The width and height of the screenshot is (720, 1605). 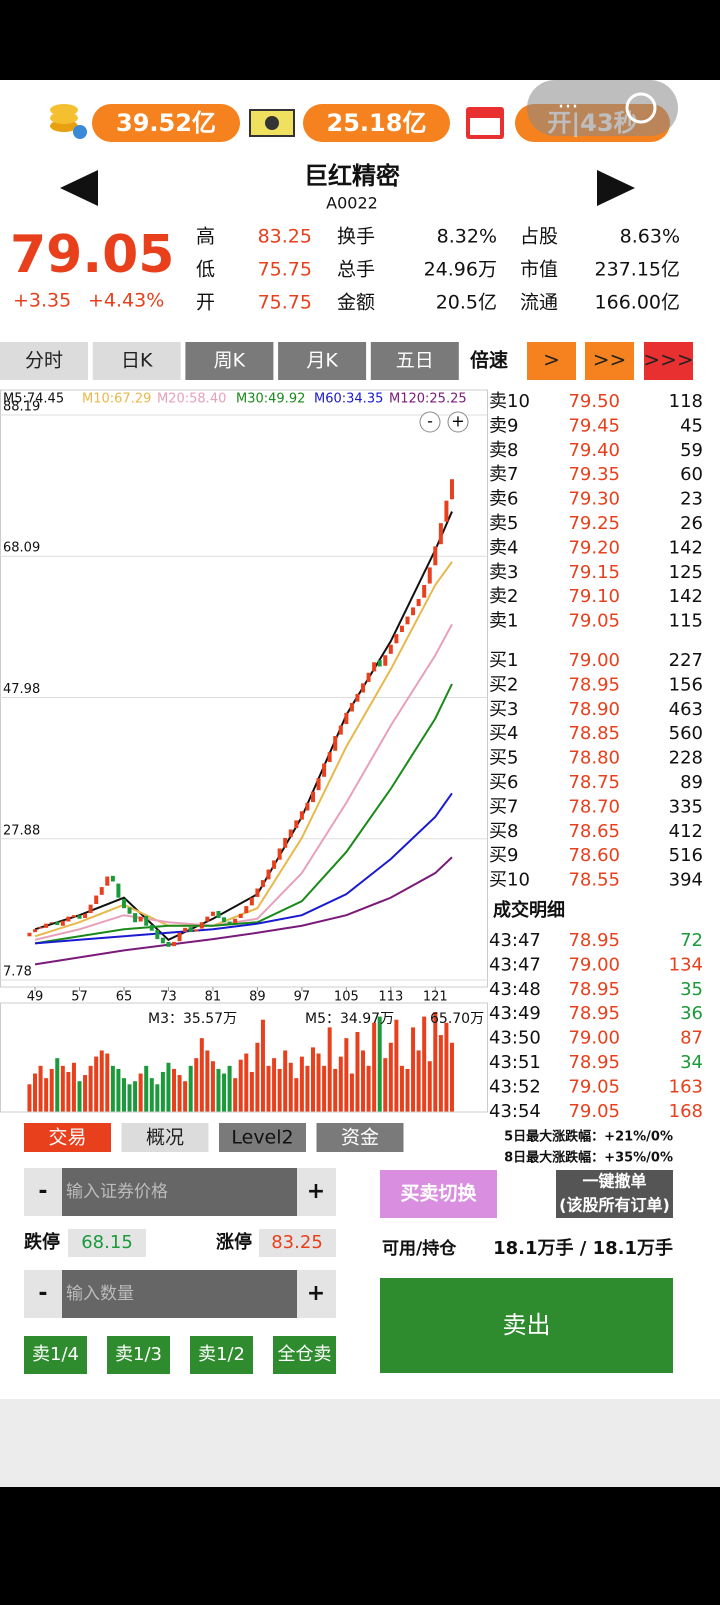 What do you see at coordinates (460, 270) in the screenshot?
I see `stat-value: 24.96万` at bounding box center [460, 270].